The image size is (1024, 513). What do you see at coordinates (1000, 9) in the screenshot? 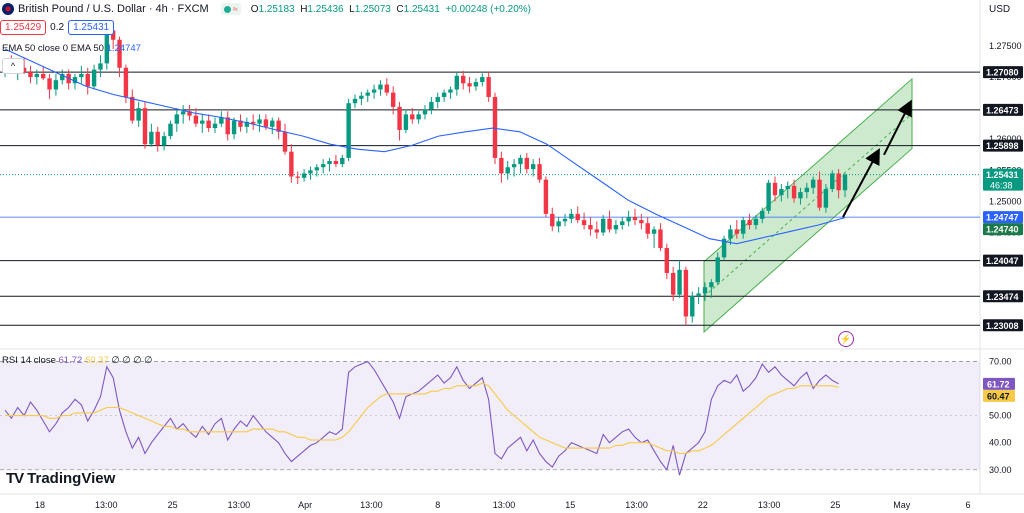
I see `currency-label: USD` at bounding box center [1000, 9].